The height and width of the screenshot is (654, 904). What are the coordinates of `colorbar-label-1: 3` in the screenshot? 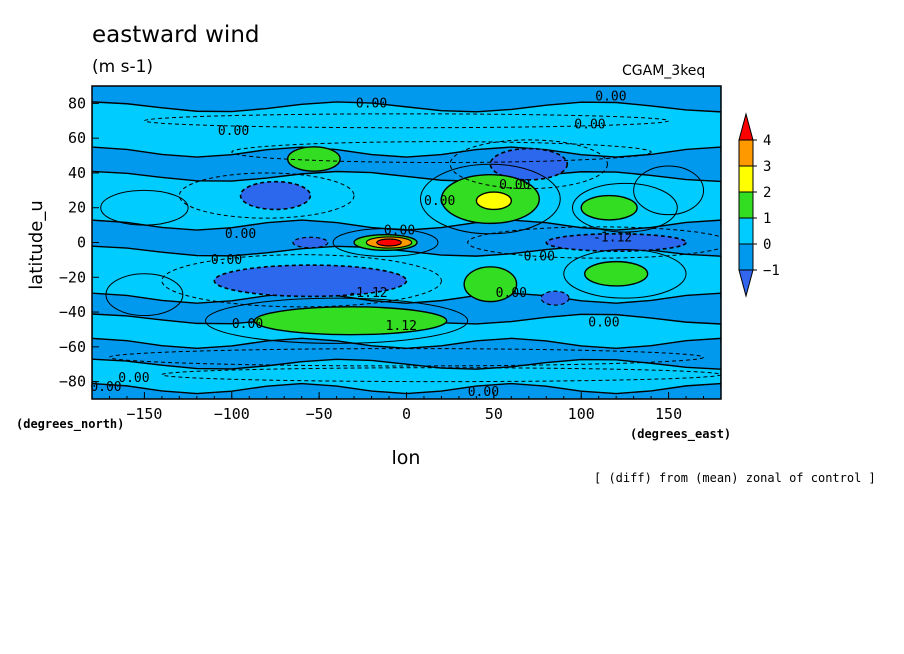 It's located at (767, 167).